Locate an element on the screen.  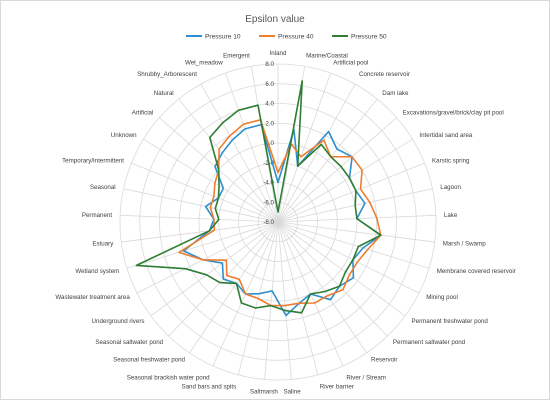
category-label: Unknown is located at coordinates (124, 135).